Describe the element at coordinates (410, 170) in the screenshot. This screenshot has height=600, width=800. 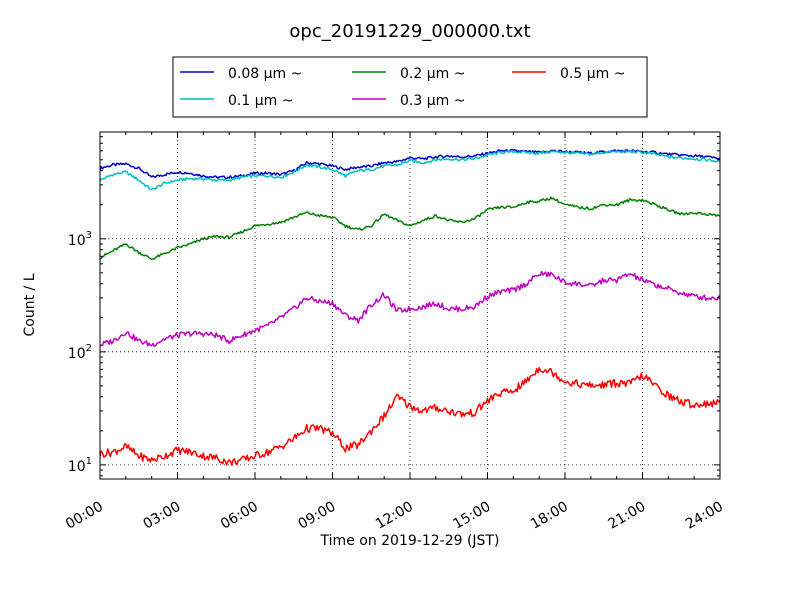
I see `series-line-0.1` at that location.